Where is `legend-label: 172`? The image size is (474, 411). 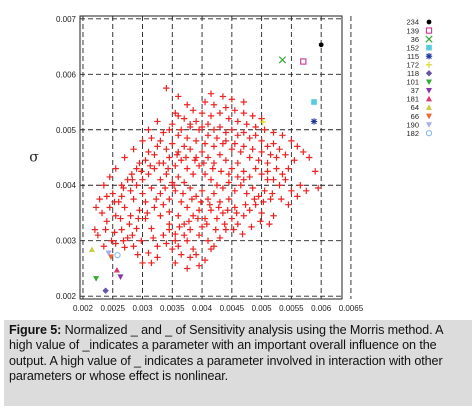 legend-label: 172 is located at coordinates (412, 64).